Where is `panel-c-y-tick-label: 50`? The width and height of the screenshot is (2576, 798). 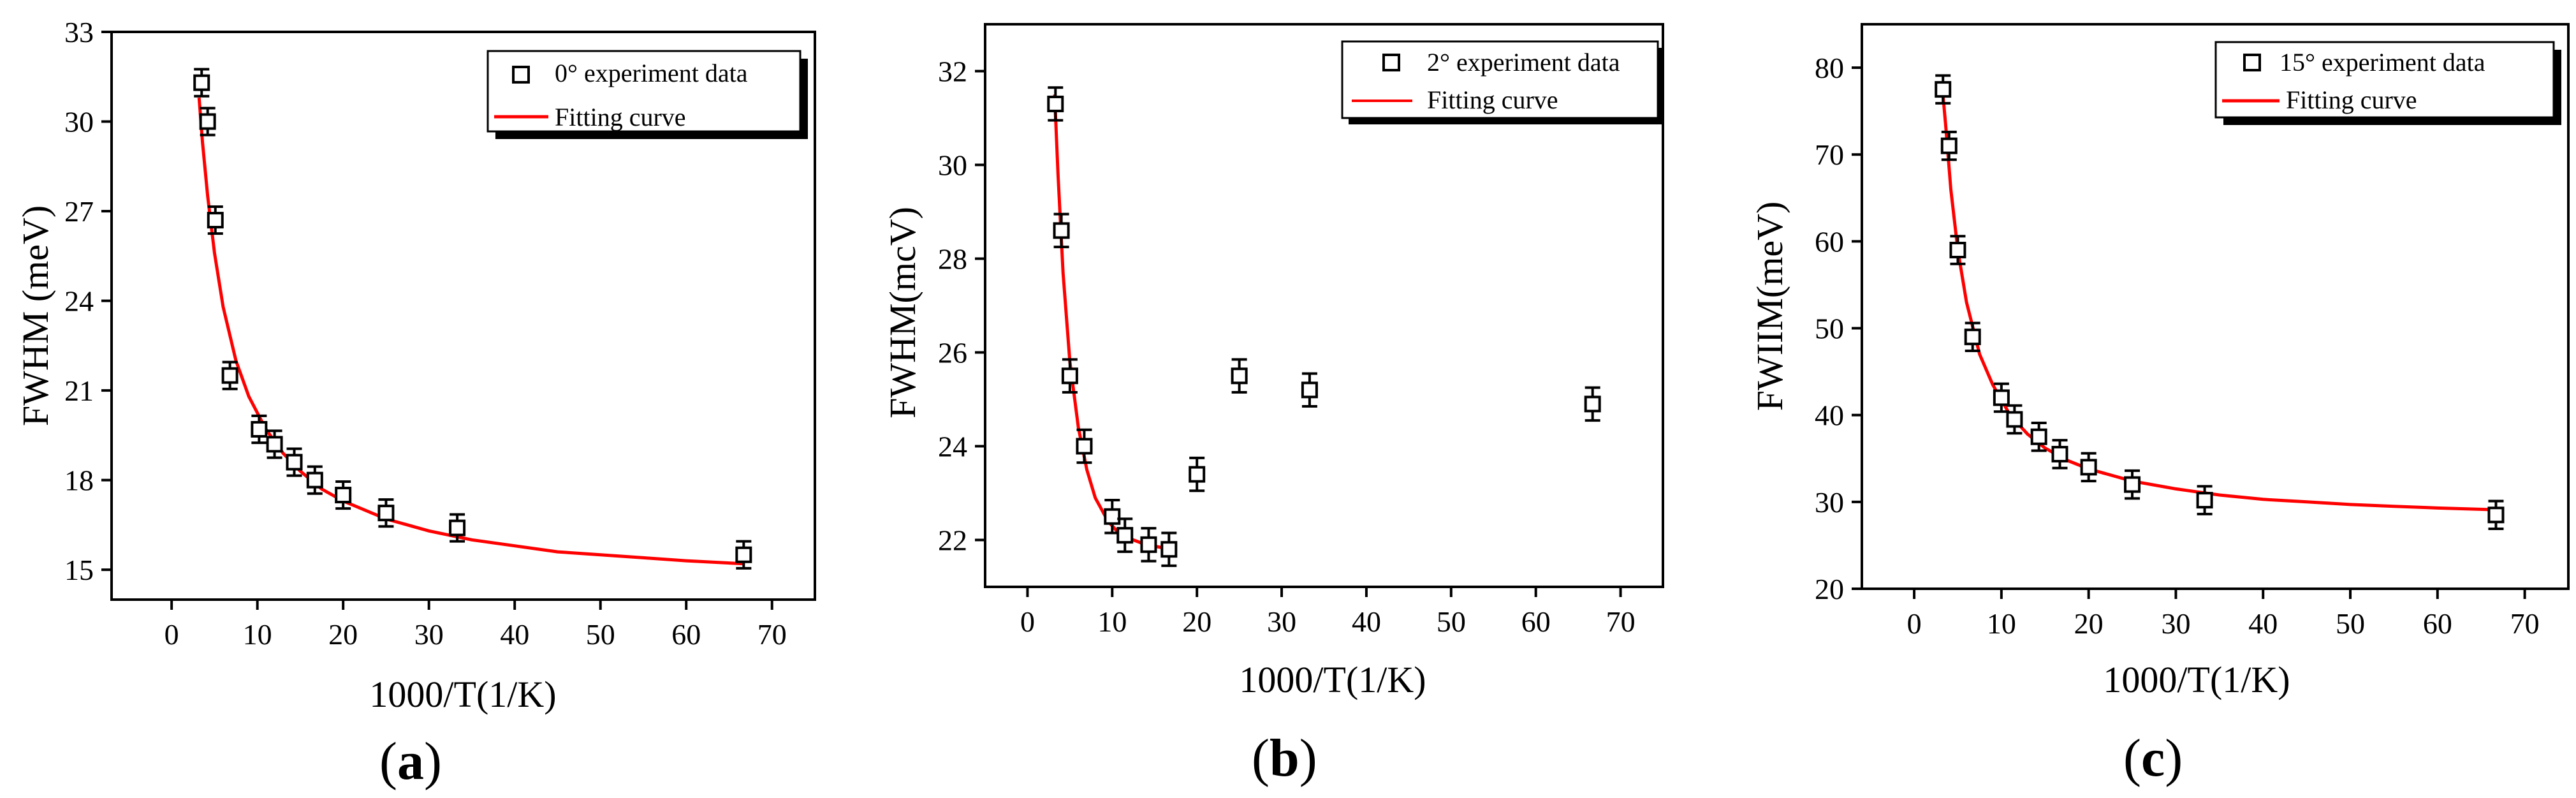 panel-c-y-tick-label: 50 is located at coordinates (1829, 329).